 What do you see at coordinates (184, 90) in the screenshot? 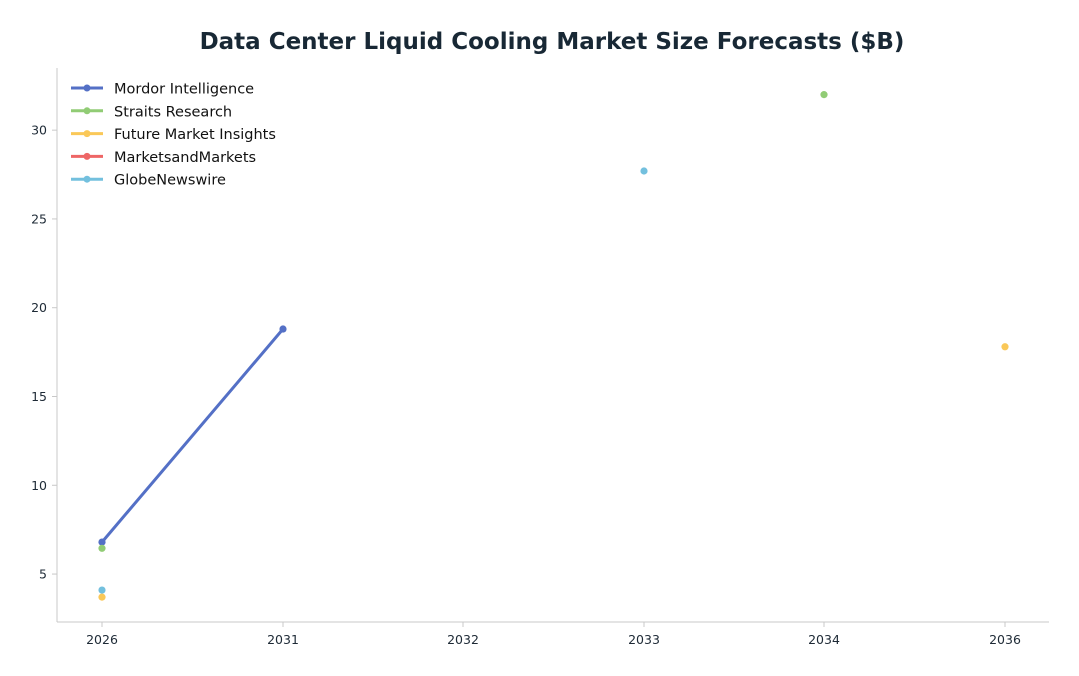
I see `legend-label: Mordor Intelligence` at bounding box center [184, 90].